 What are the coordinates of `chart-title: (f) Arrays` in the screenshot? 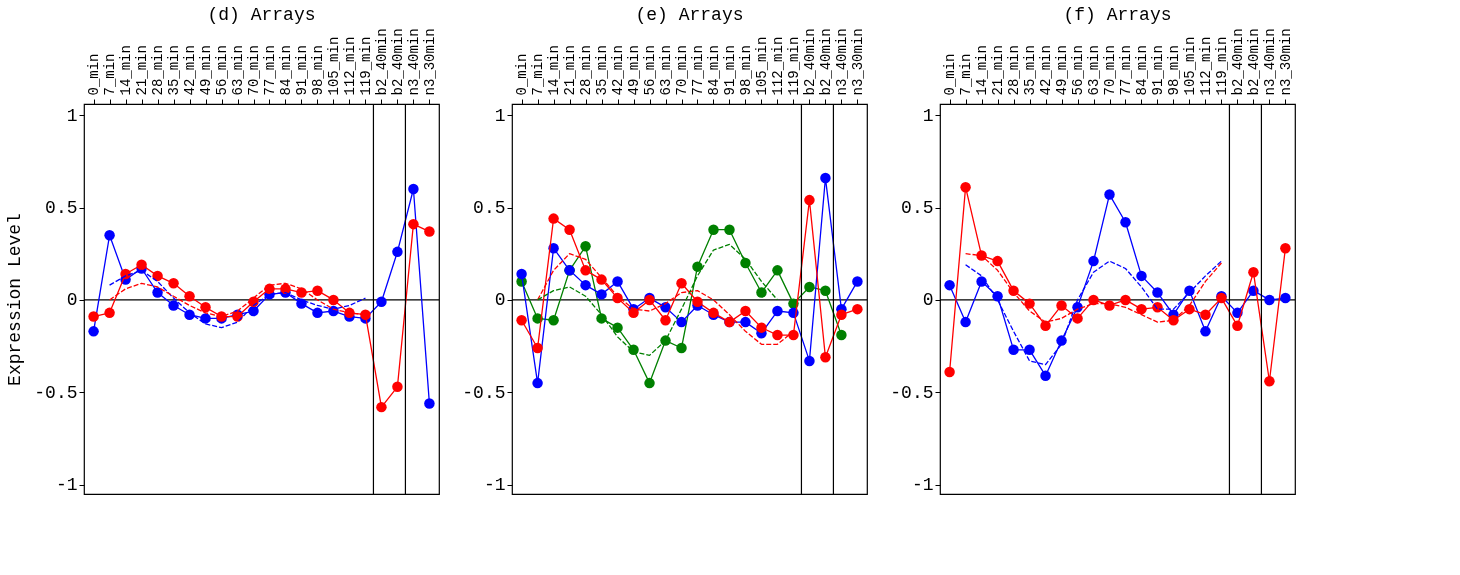 It's located at (1117, 14).